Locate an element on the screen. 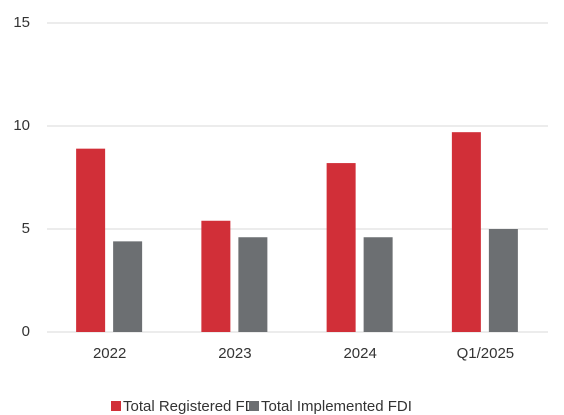  x-tick-label: 2022 is located at coordinates (109, 353).